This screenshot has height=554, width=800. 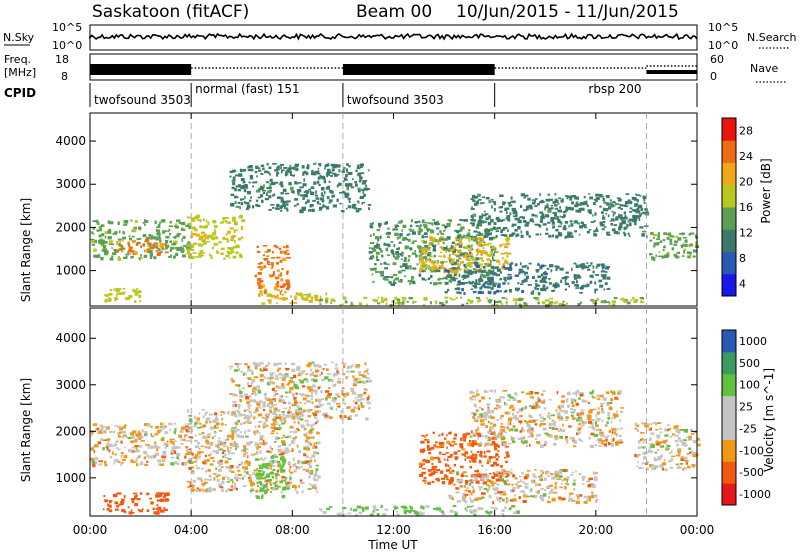 I want to click on beam-label: Beam 00, so click(x=394, y=12).